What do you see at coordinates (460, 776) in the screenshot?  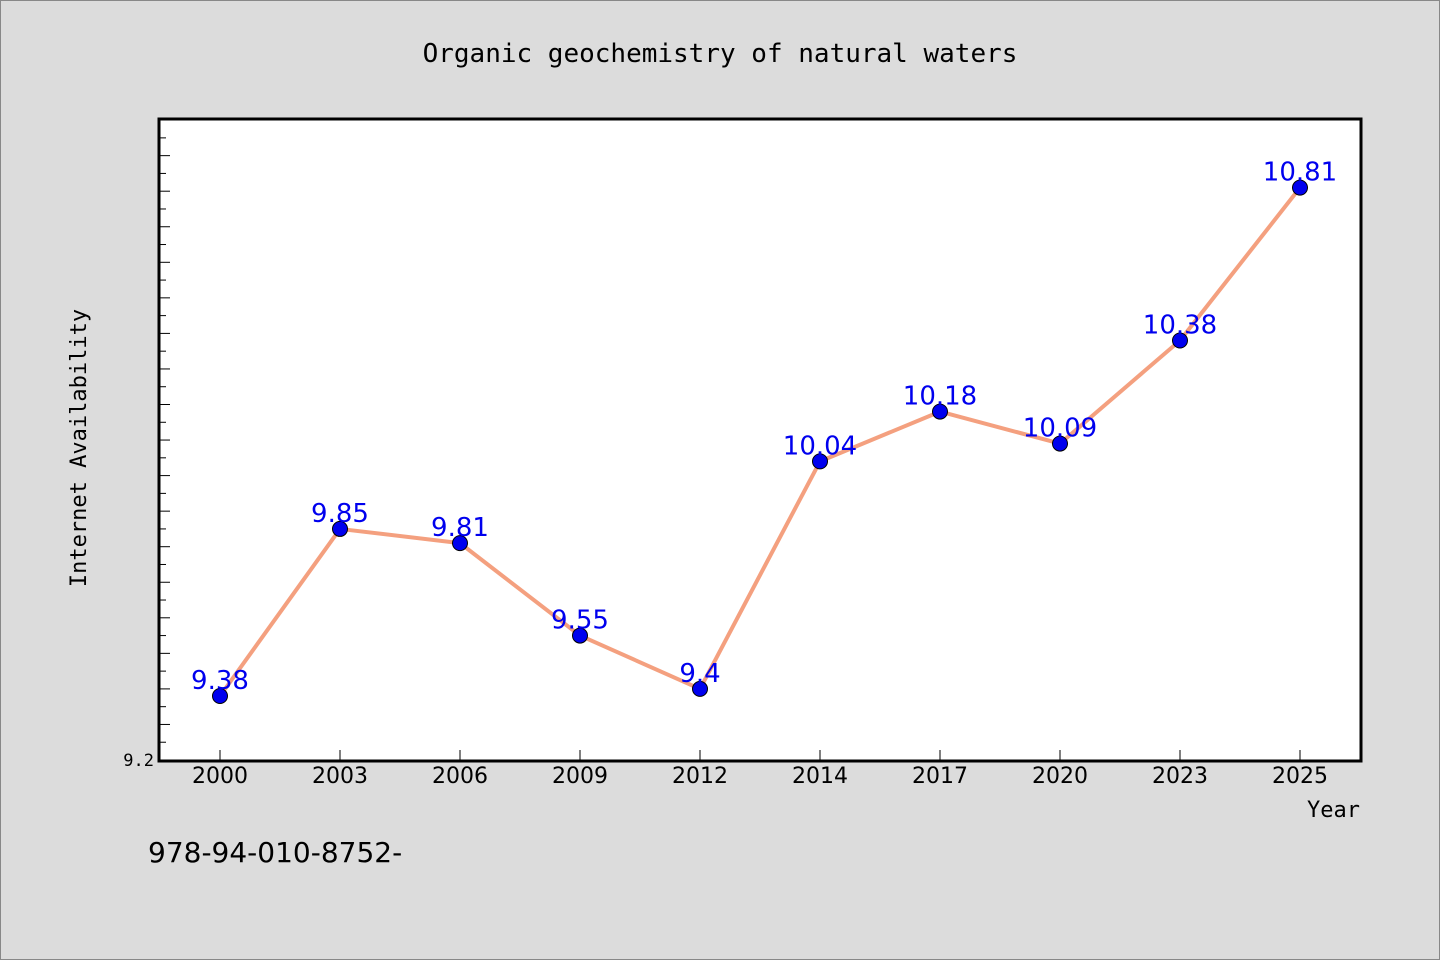 I see `x-tick-label: 2006` at bounding box center [460, 776].